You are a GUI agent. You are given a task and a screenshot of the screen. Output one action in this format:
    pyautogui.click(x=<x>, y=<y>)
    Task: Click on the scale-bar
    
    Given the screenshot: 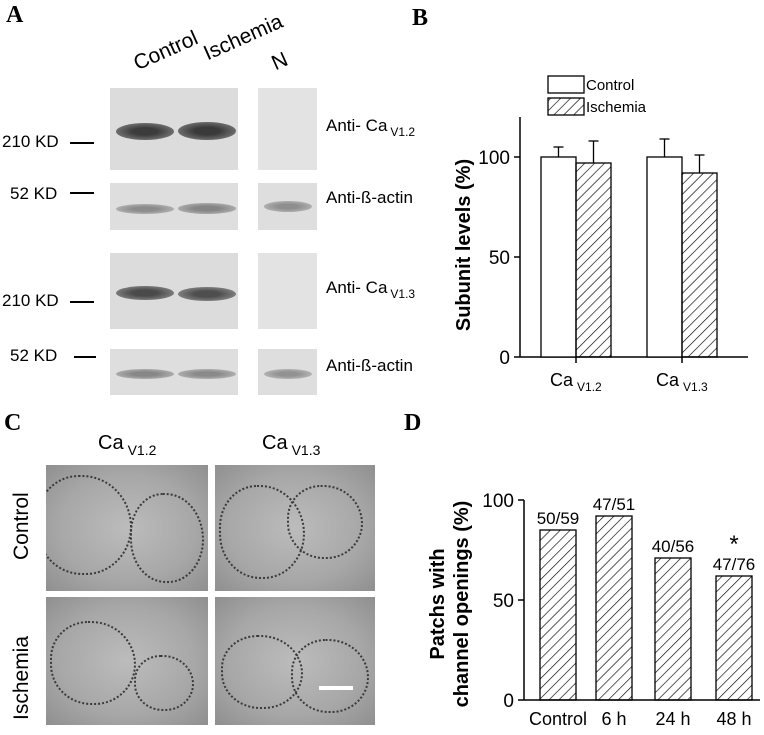 What is the action you would take?
    pyautogui.click(x=336, y=688)
    